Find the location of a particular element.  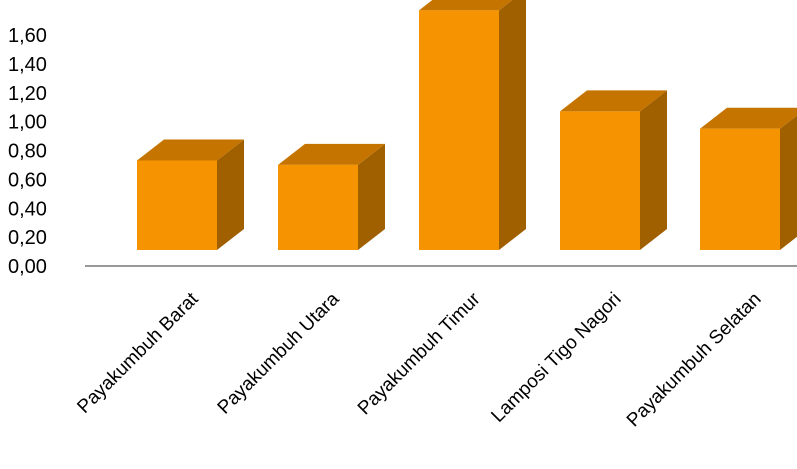

x-tick-label: Payakumbuh Selatan is located at coordinates (694, 360).